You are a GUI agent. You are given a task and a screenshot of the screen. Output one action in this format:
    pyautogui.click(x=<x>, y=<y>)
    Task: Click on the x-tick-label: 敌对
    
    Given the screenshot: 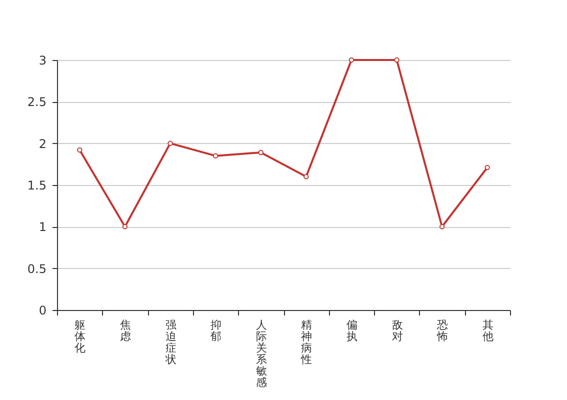 What is the action you would take?
    pyautogui.click(x=397, y=330)
    